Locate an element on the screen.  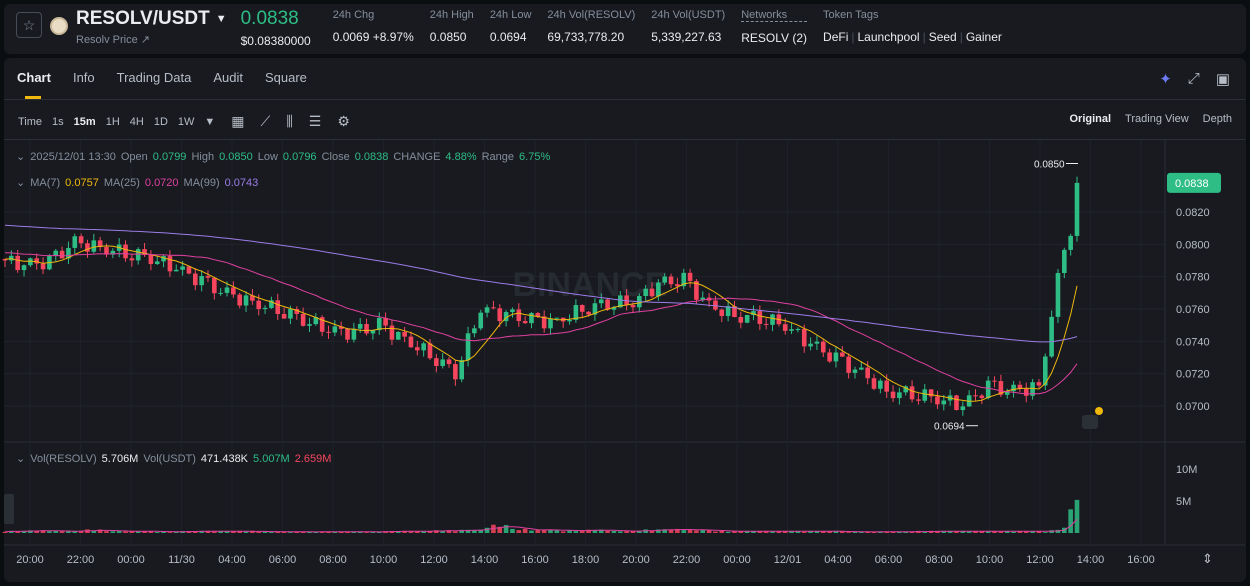
view-trading-view: Trading View is located at coordinates (1157, 119).